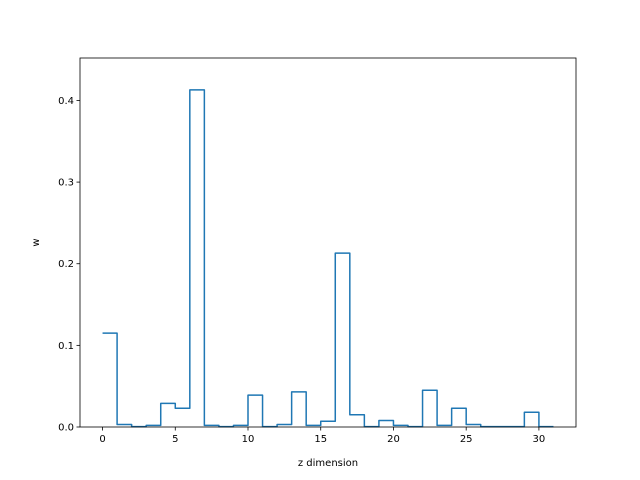 This screenshot has height=480, width=640. What do you see at coordinates (175, 439) in the screenshot?
I see `x-tick-label: 5` at bounding box center [175, 439].